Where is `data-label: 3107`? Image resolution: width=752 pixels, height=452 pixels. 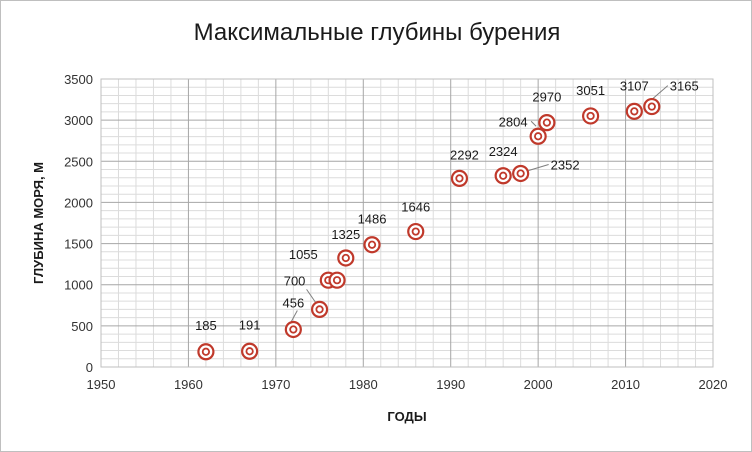 data-label: 3107 is located at coordinates (634, 85).